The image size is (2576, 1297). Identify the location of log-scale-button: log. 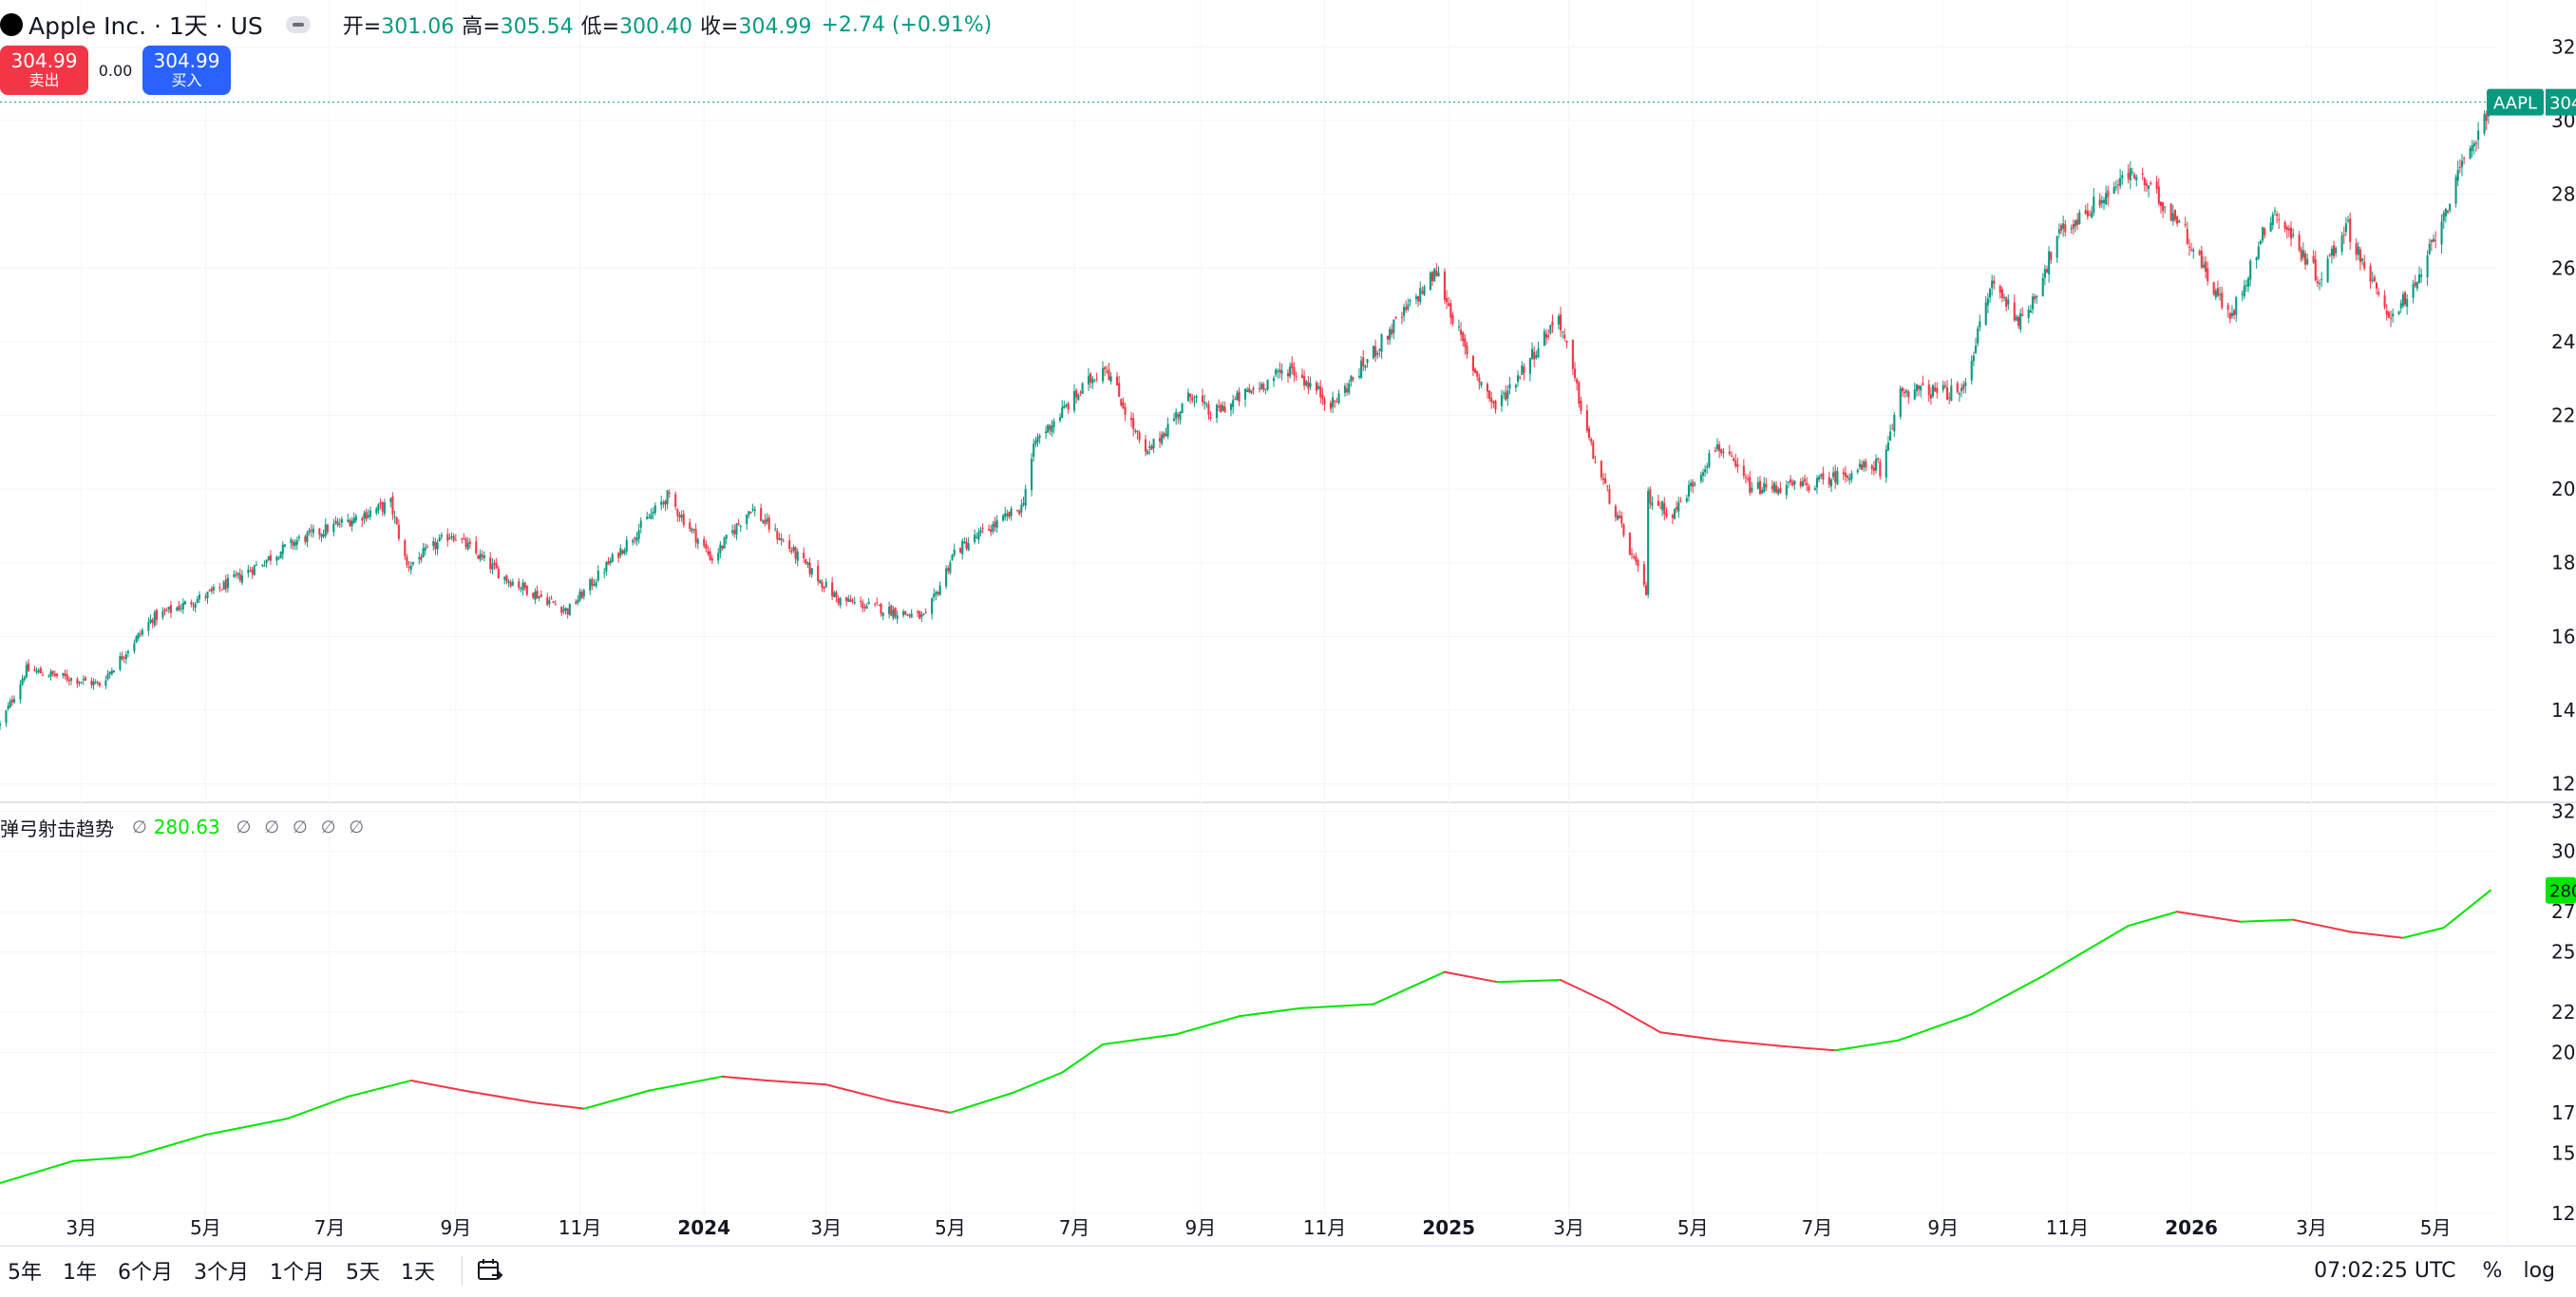
(2539, 1270).